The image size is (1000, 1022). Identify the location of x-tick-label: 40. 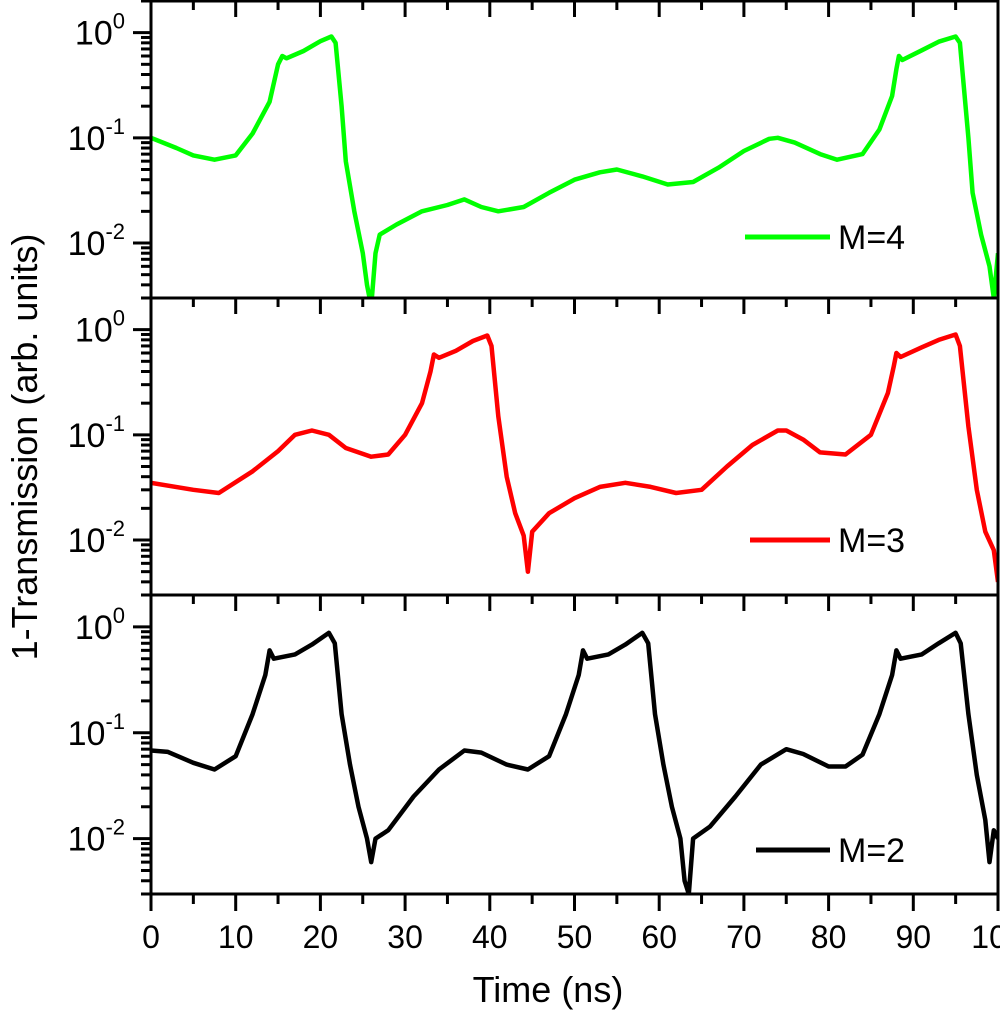
(490, 937).